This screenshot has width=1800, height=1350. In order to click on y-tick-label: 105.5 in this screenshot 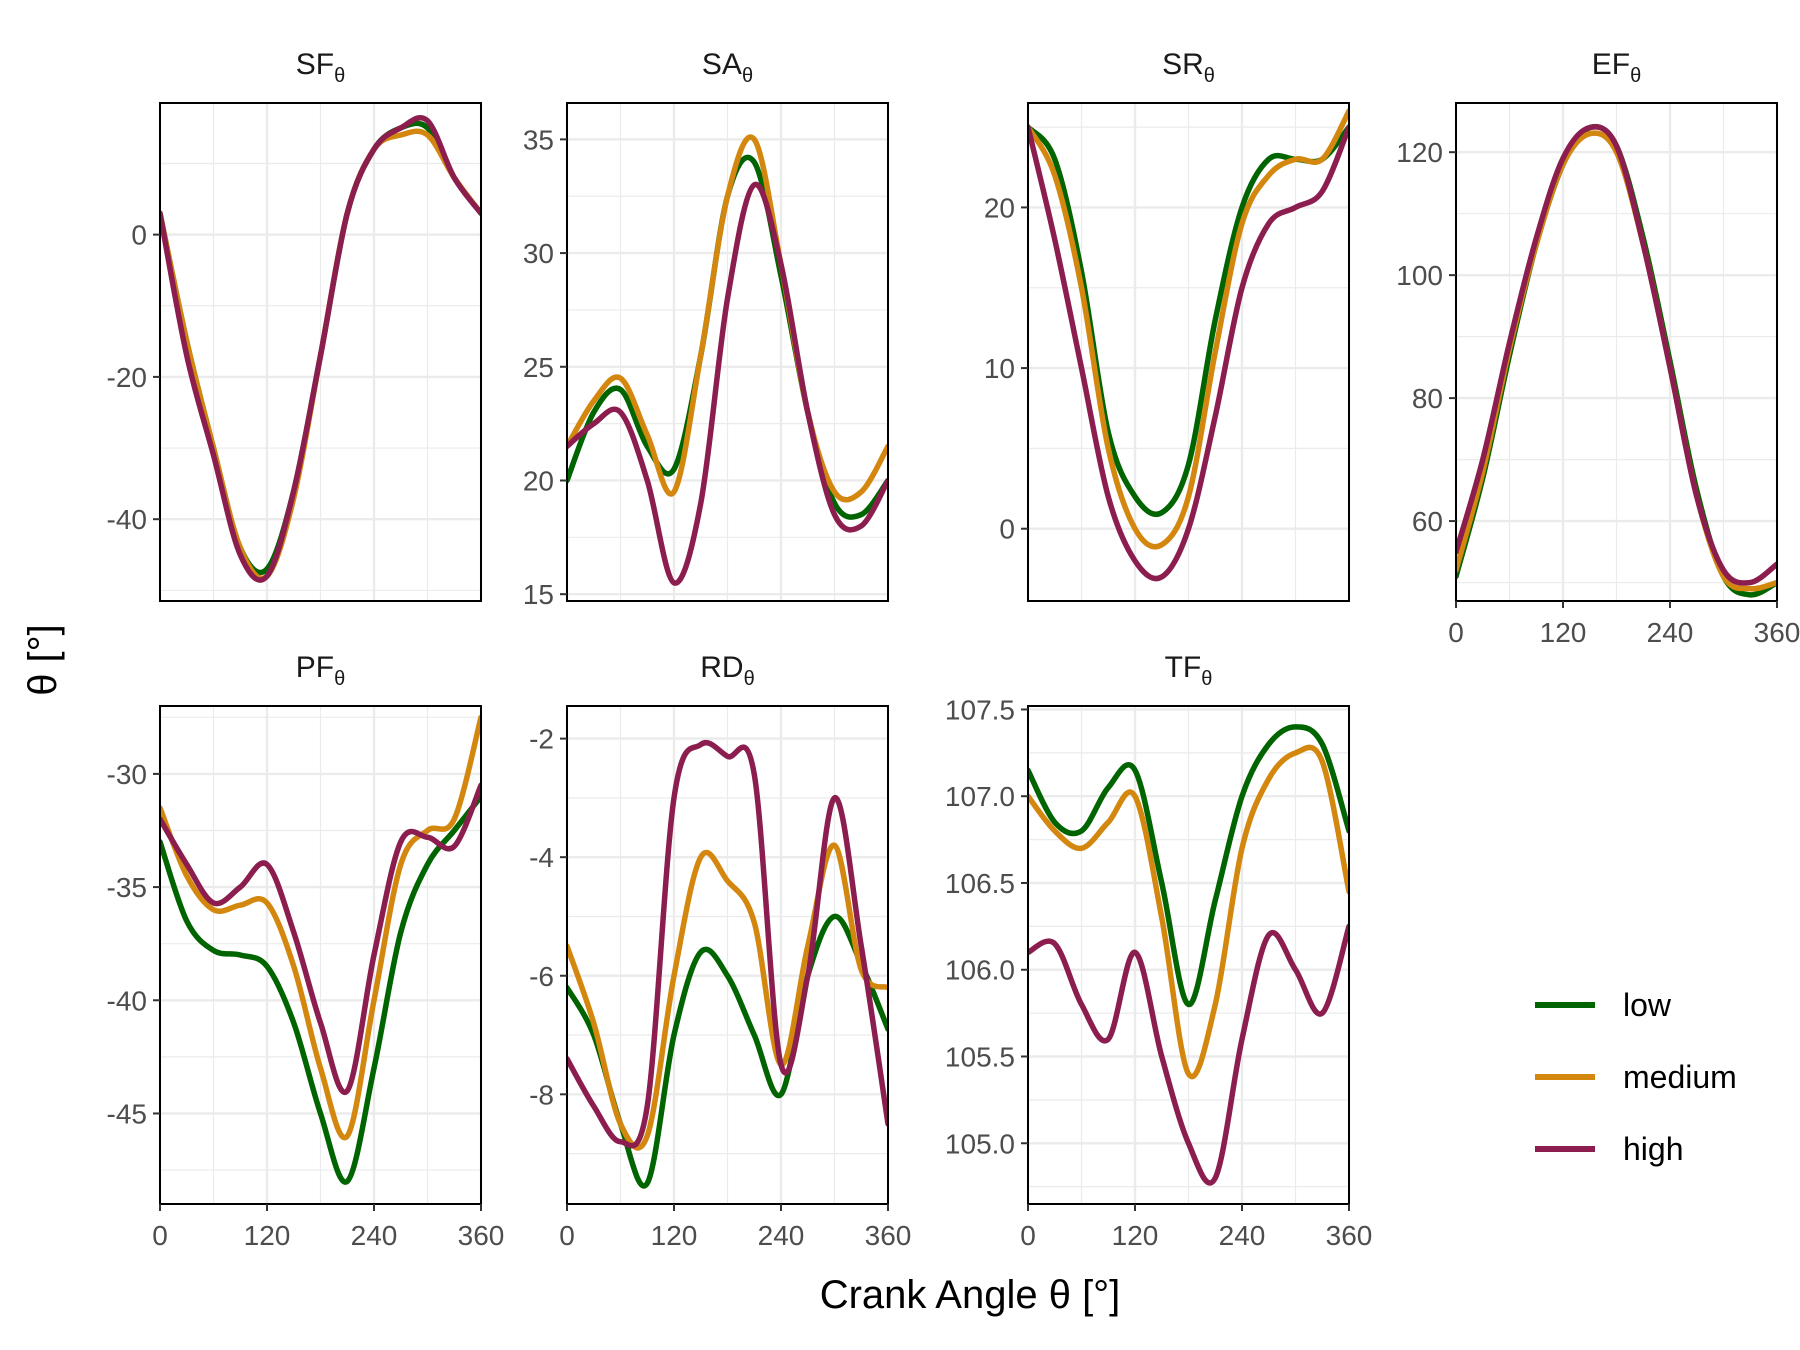, I will do `click(980, 1057)`.